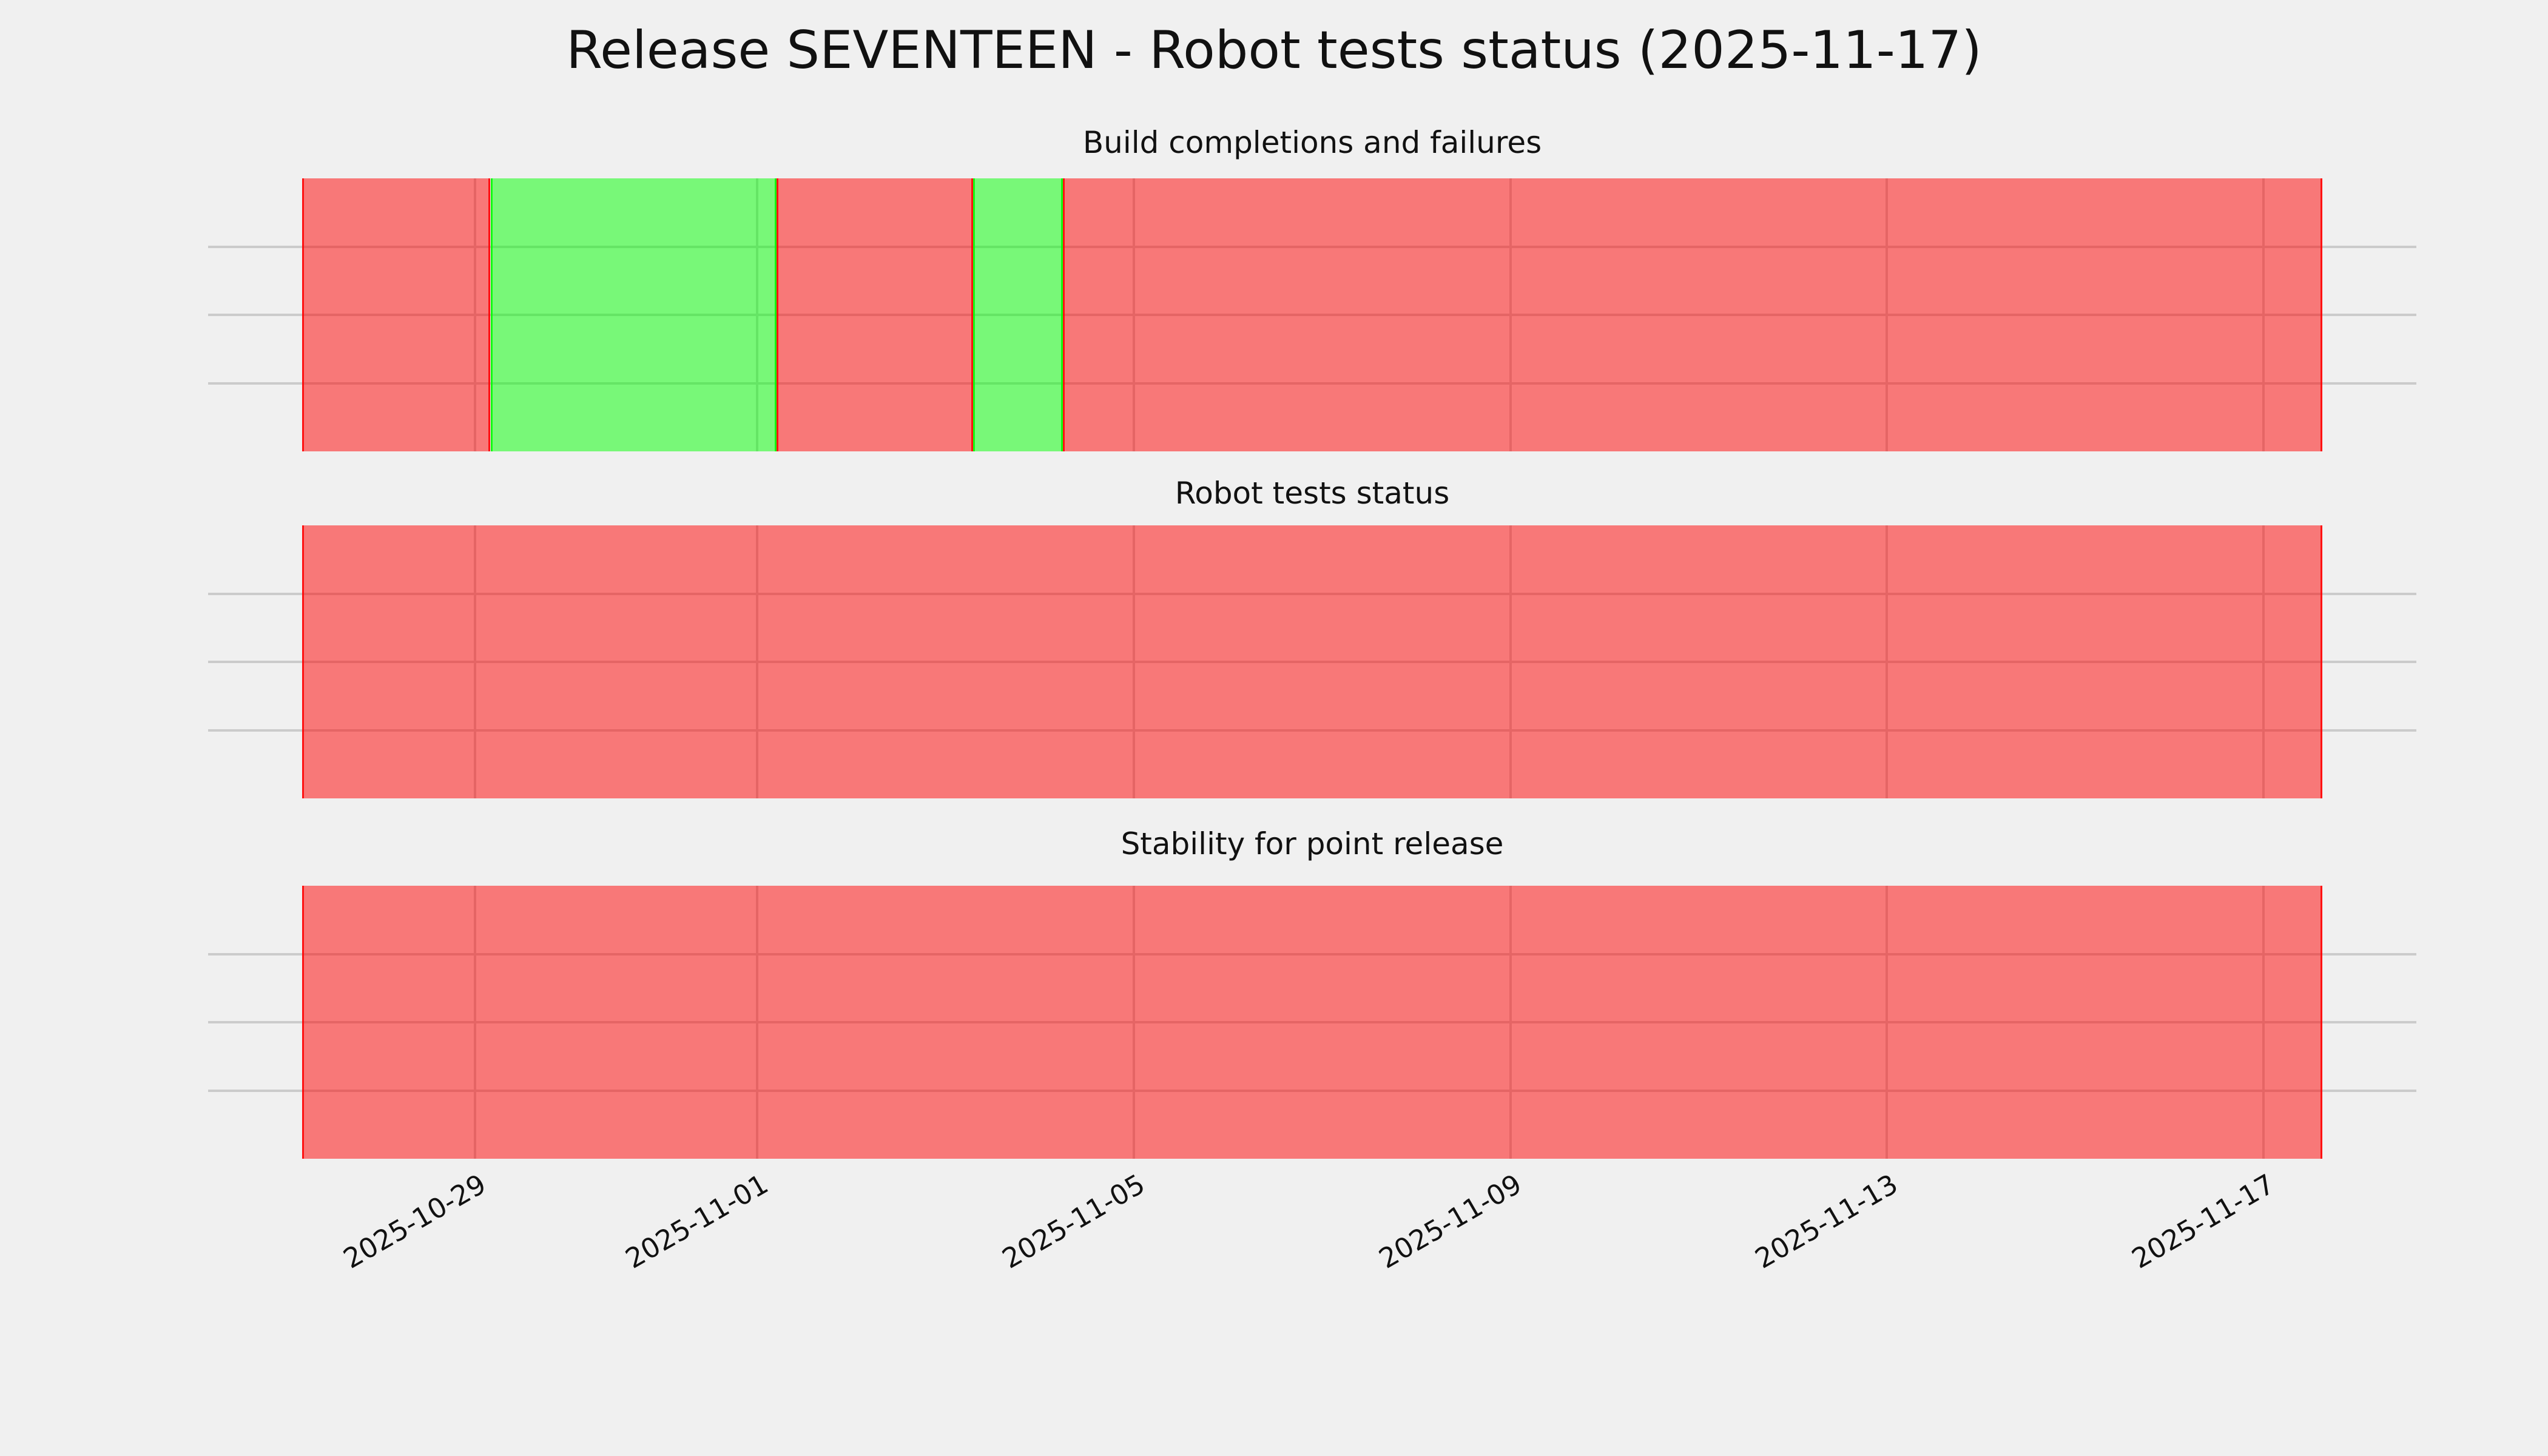 This screenshot has width=2548, height=1456. What do you see at coordinates (1827, 1221) in the screenshot?
I see `x-tick-label: 2025-11-13` at bounding box center [1827, 1221].